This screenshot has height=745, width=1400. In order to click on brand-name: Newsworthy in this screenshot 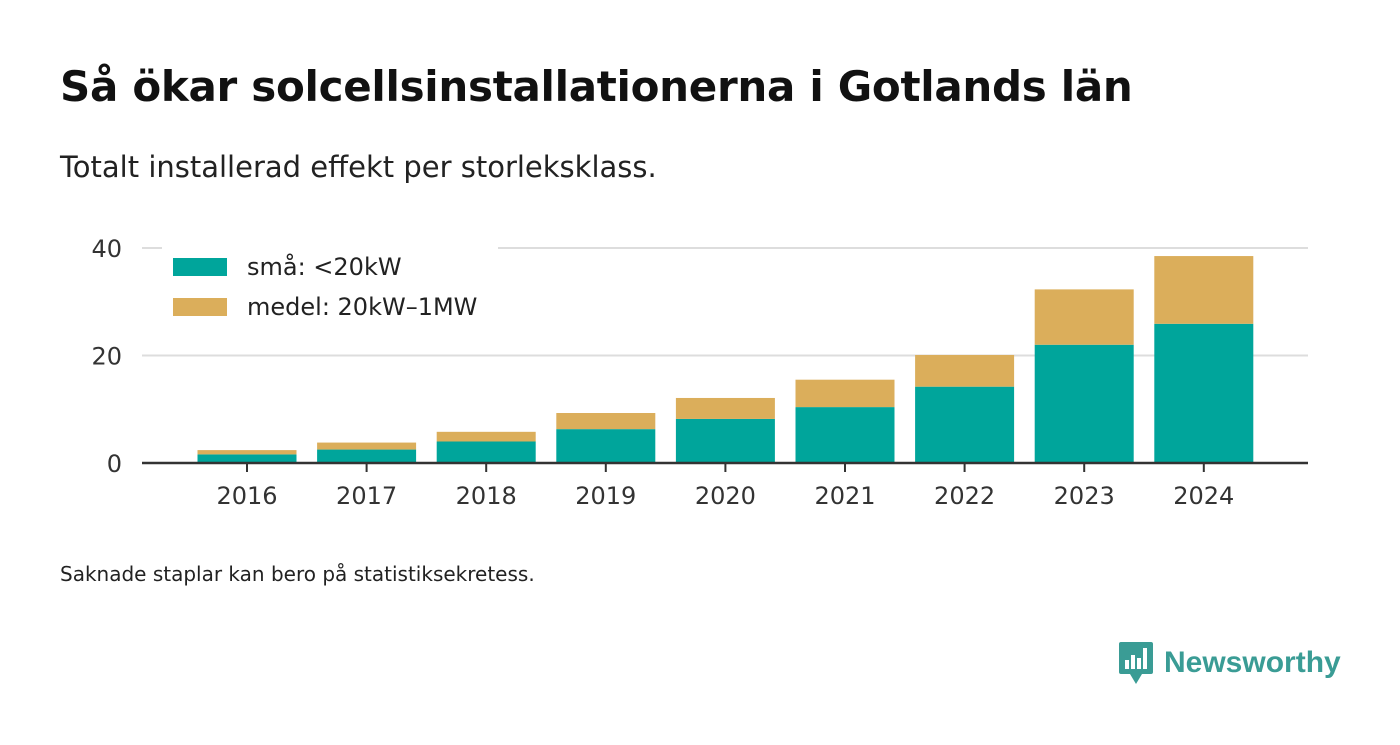, I will do `click(1252, 662)`.